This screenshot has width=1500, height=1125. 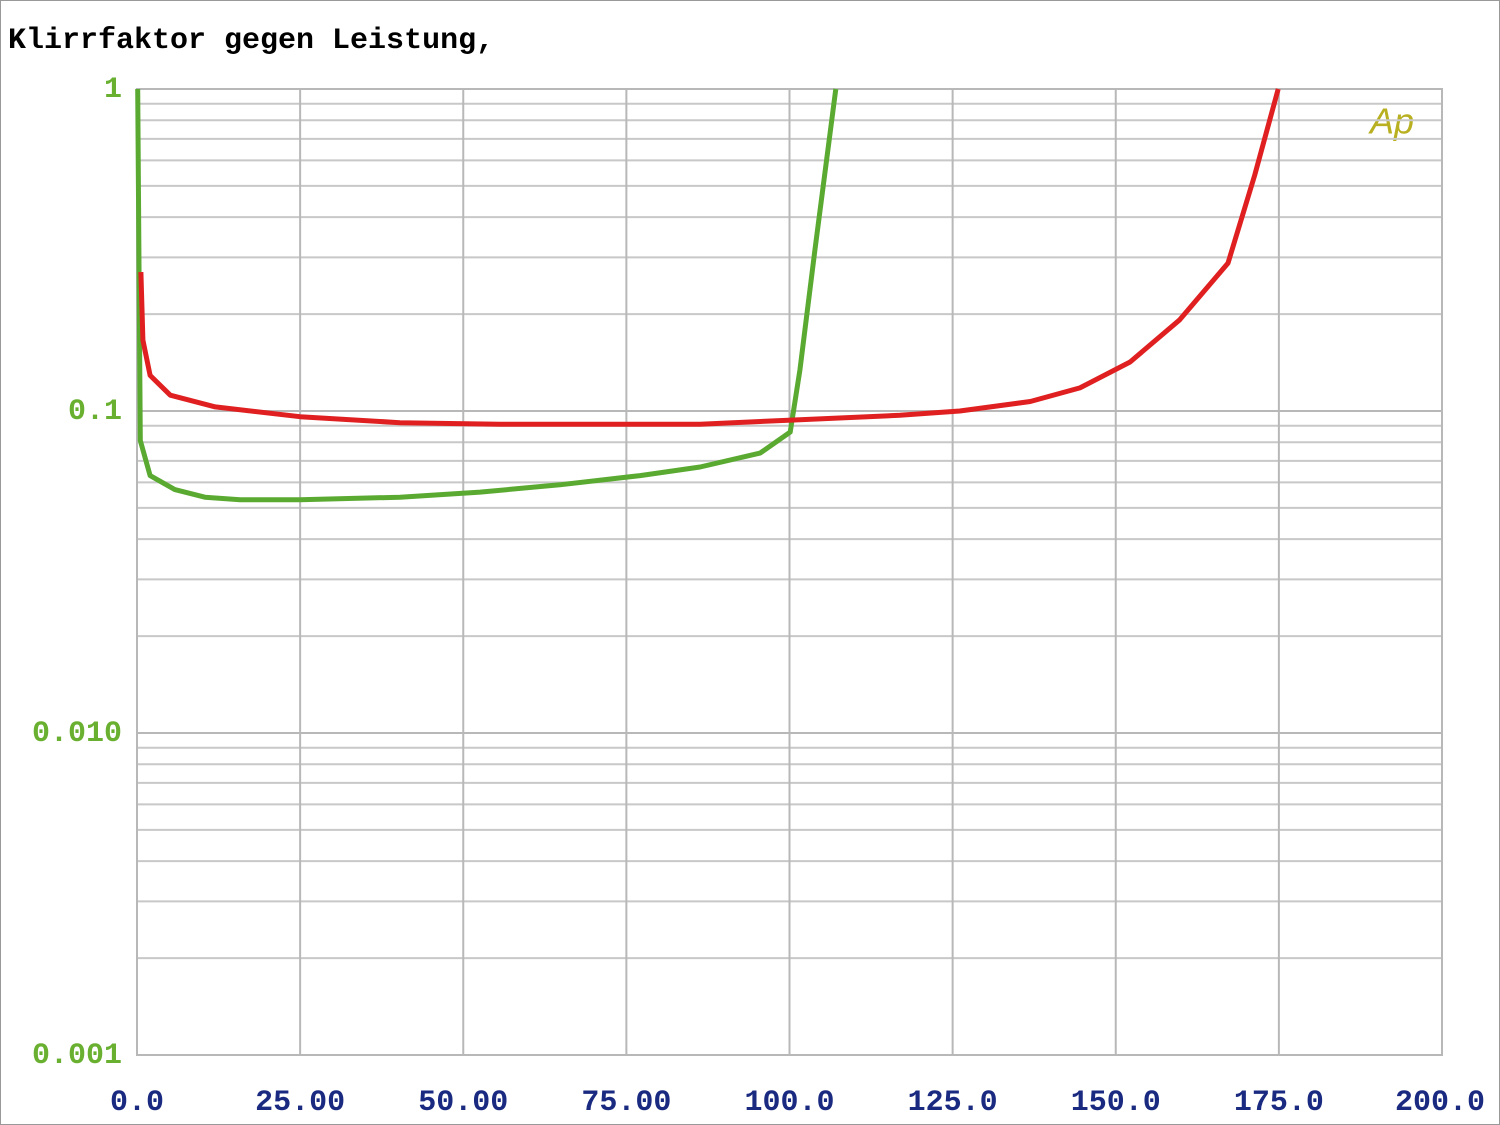 I want to click on x-tick-label: 25.00, so click(x=300, y=1103).